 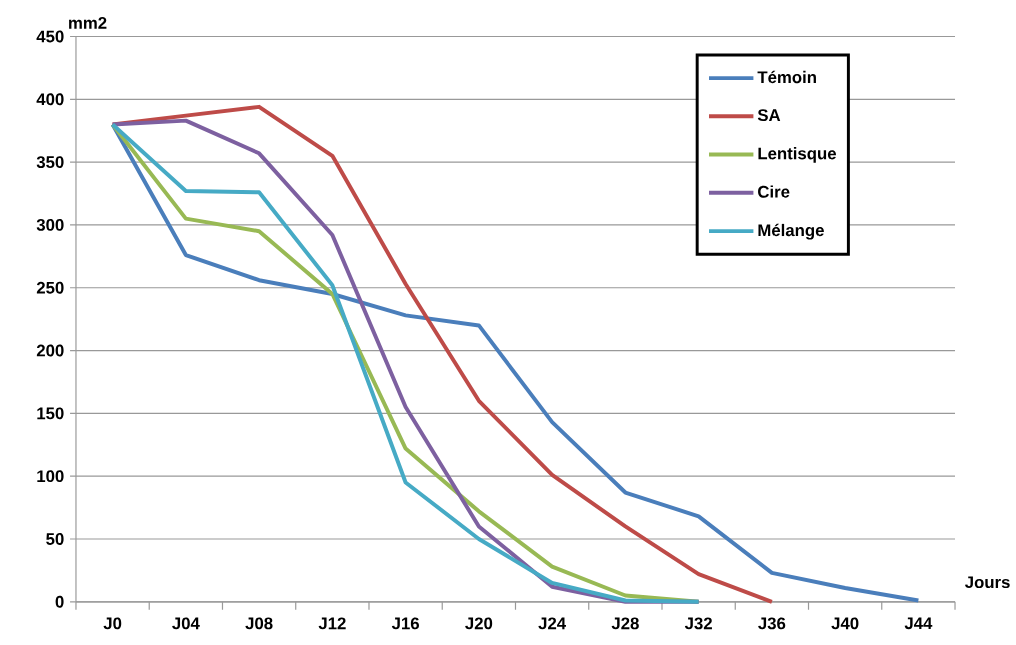 I want to click on x-tick-label: J24, so click(x=552, y=623).